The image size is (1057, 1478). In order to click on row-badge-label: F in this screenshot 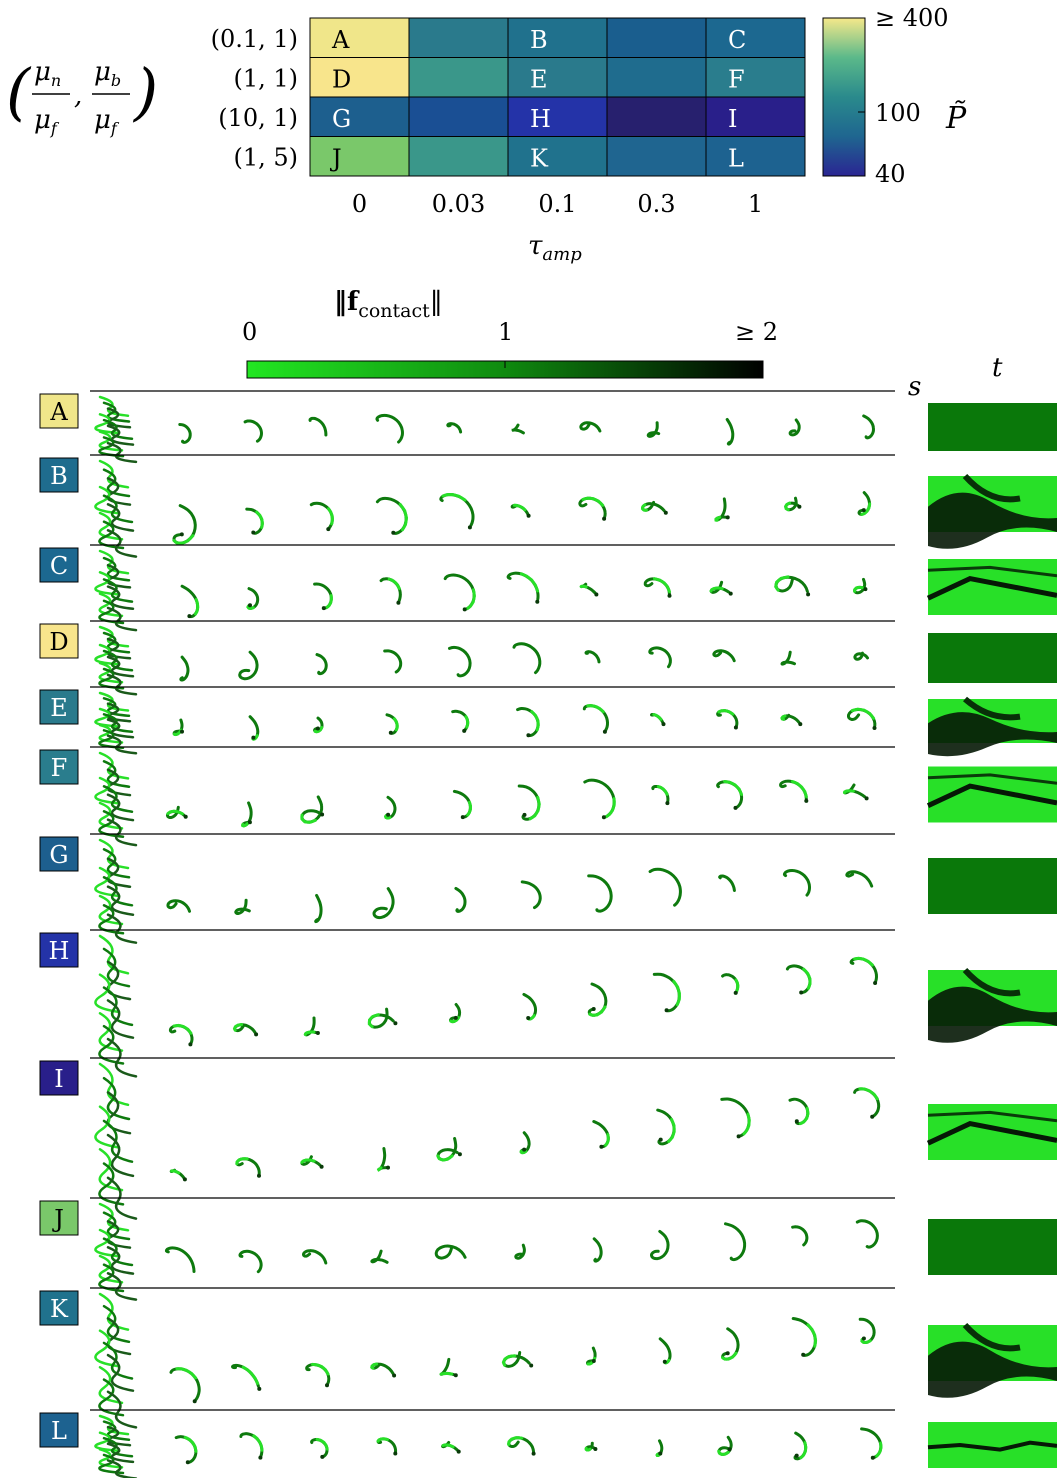, I will do `click(59, 768)`.